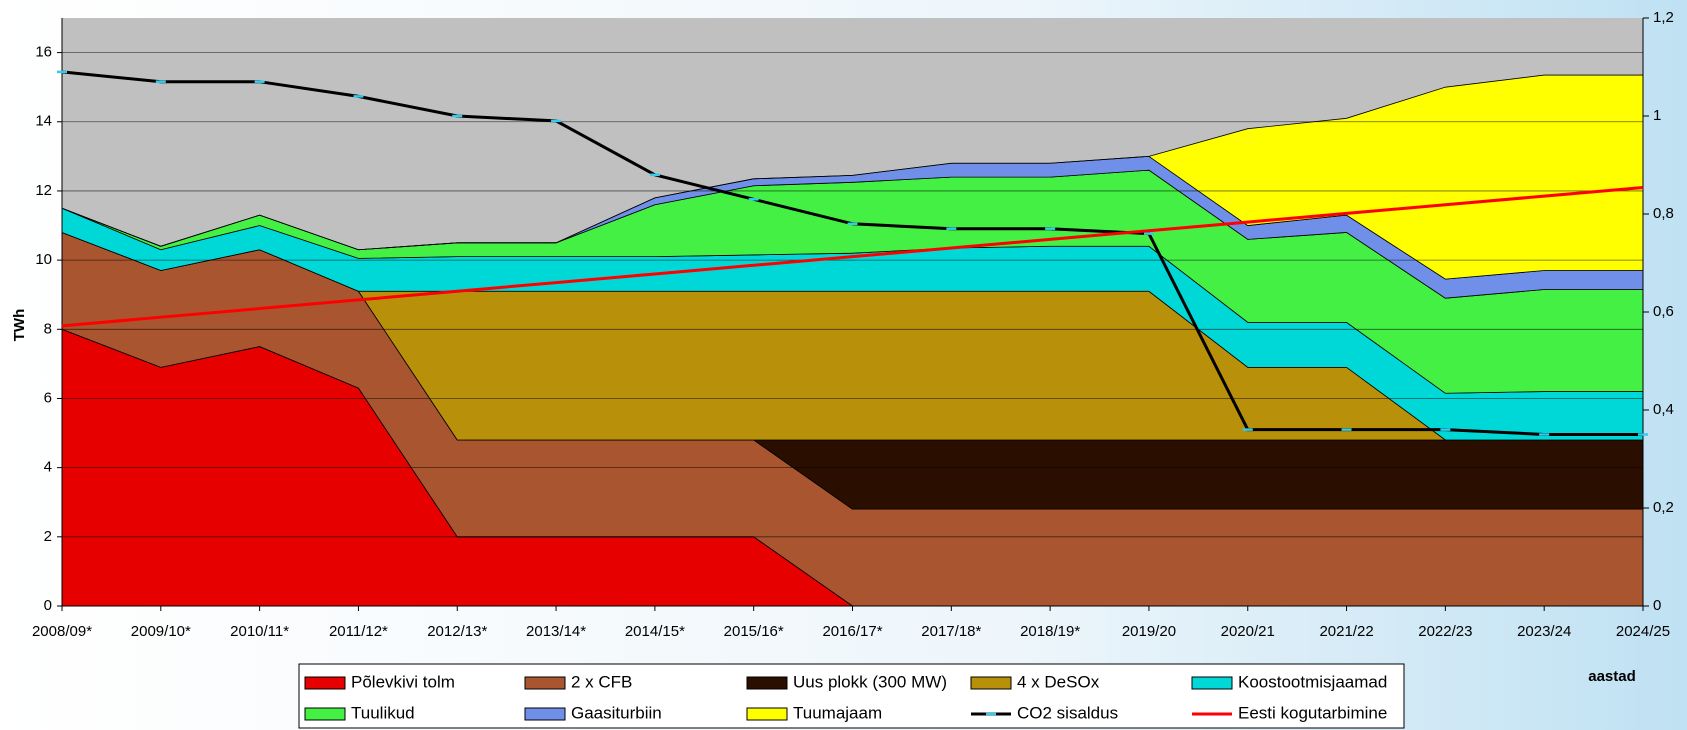  I want to click on y-tick-label: 2, so click(48, 536).